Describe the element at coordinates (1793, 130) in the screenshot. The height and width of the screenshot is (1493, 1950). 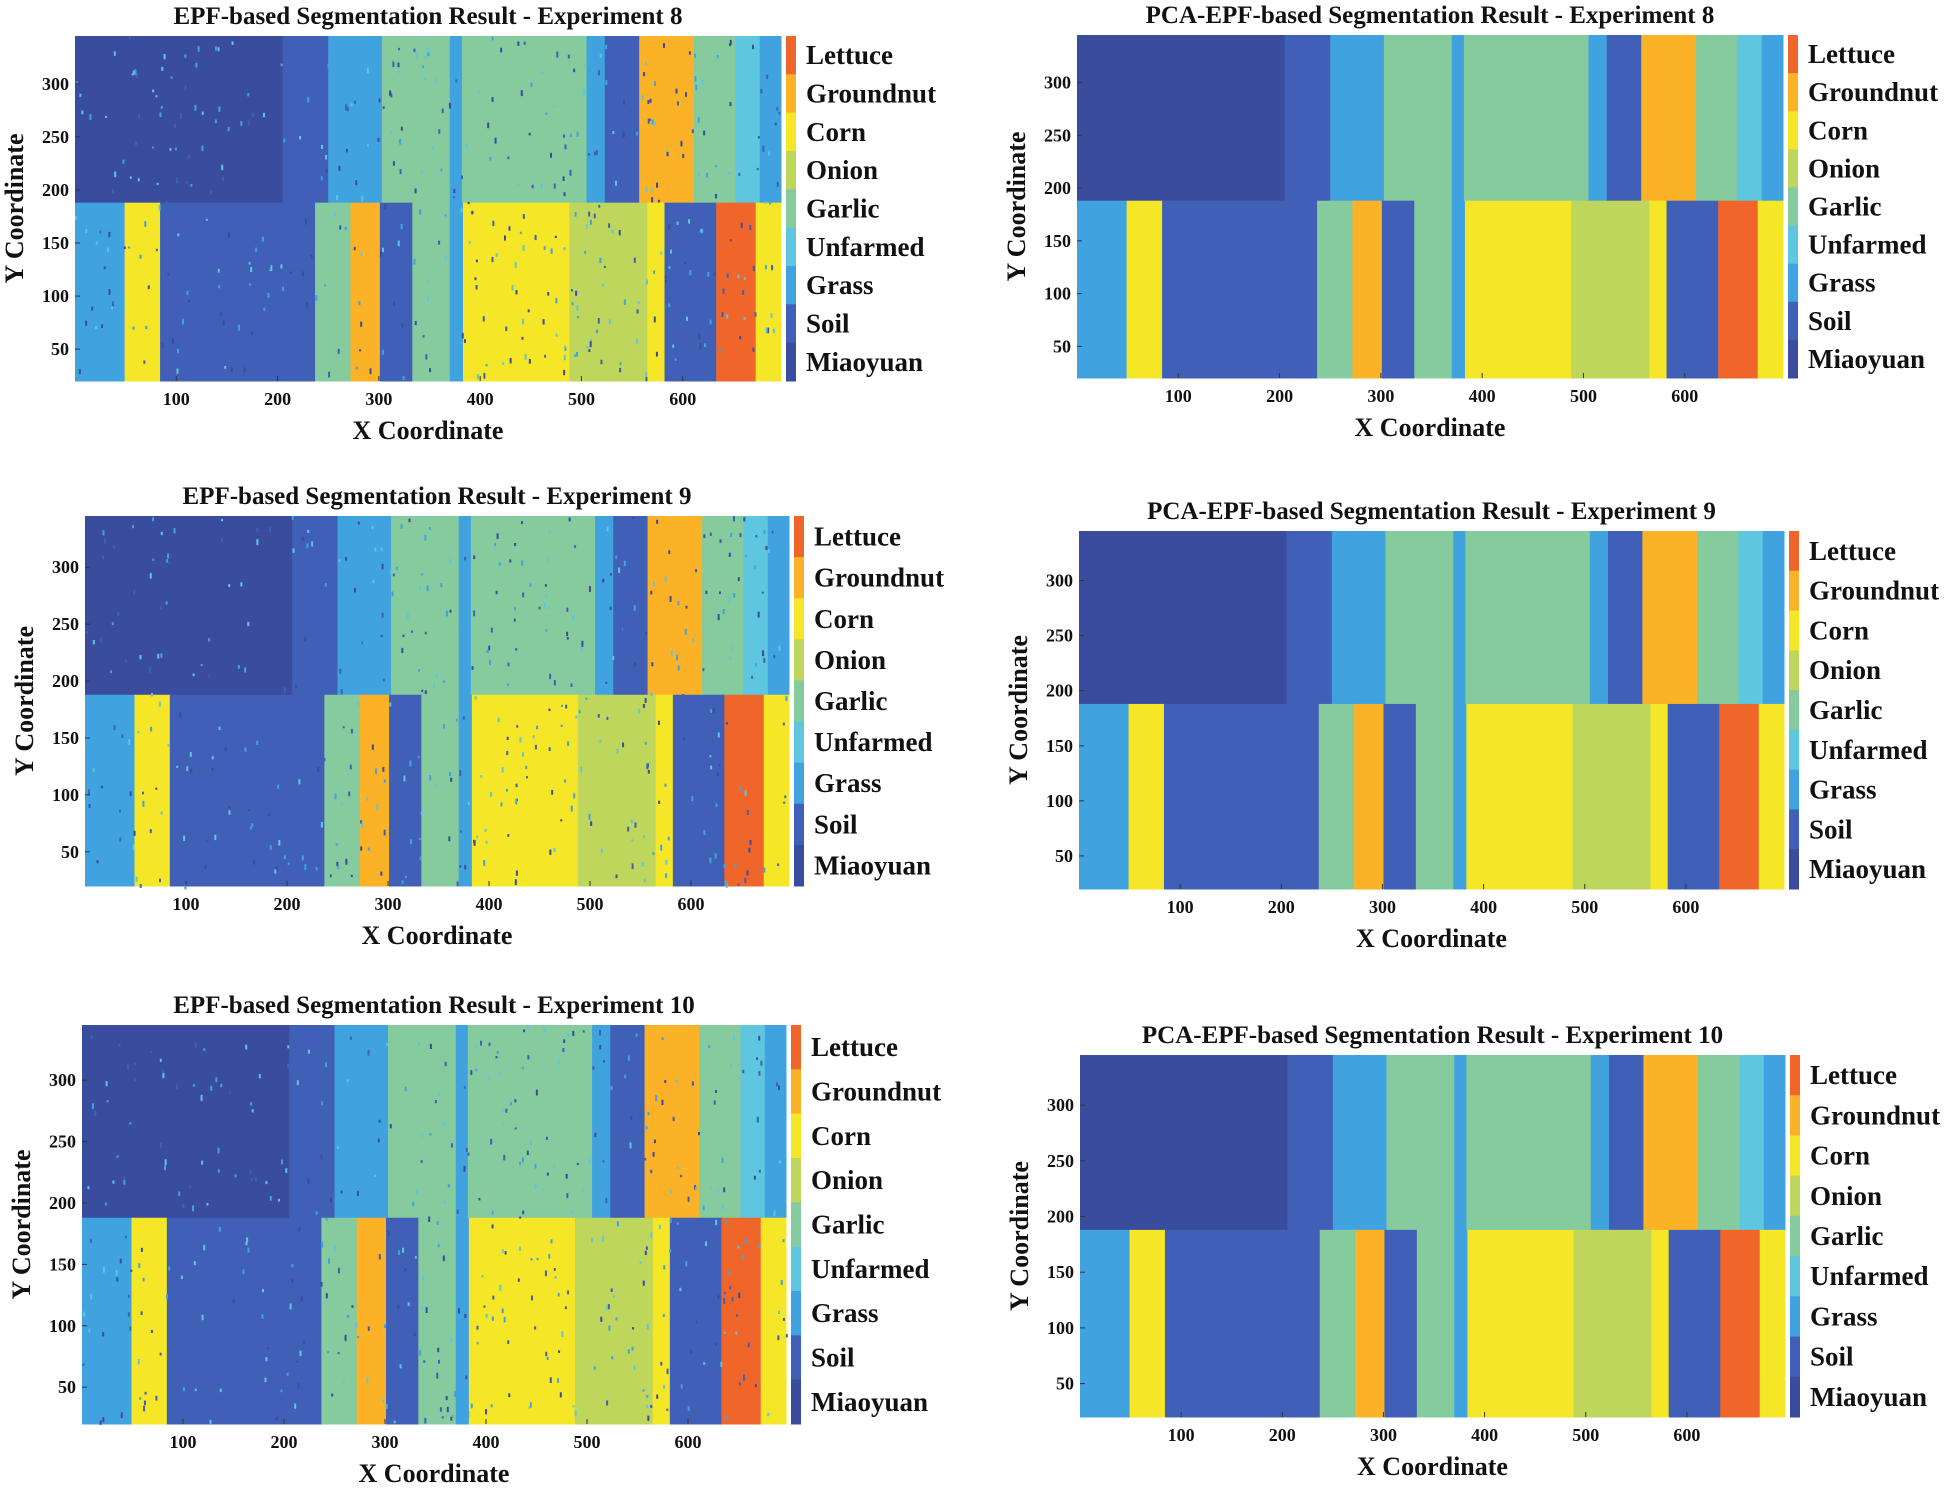
I see `colorbar-swatch-corn` at that location.